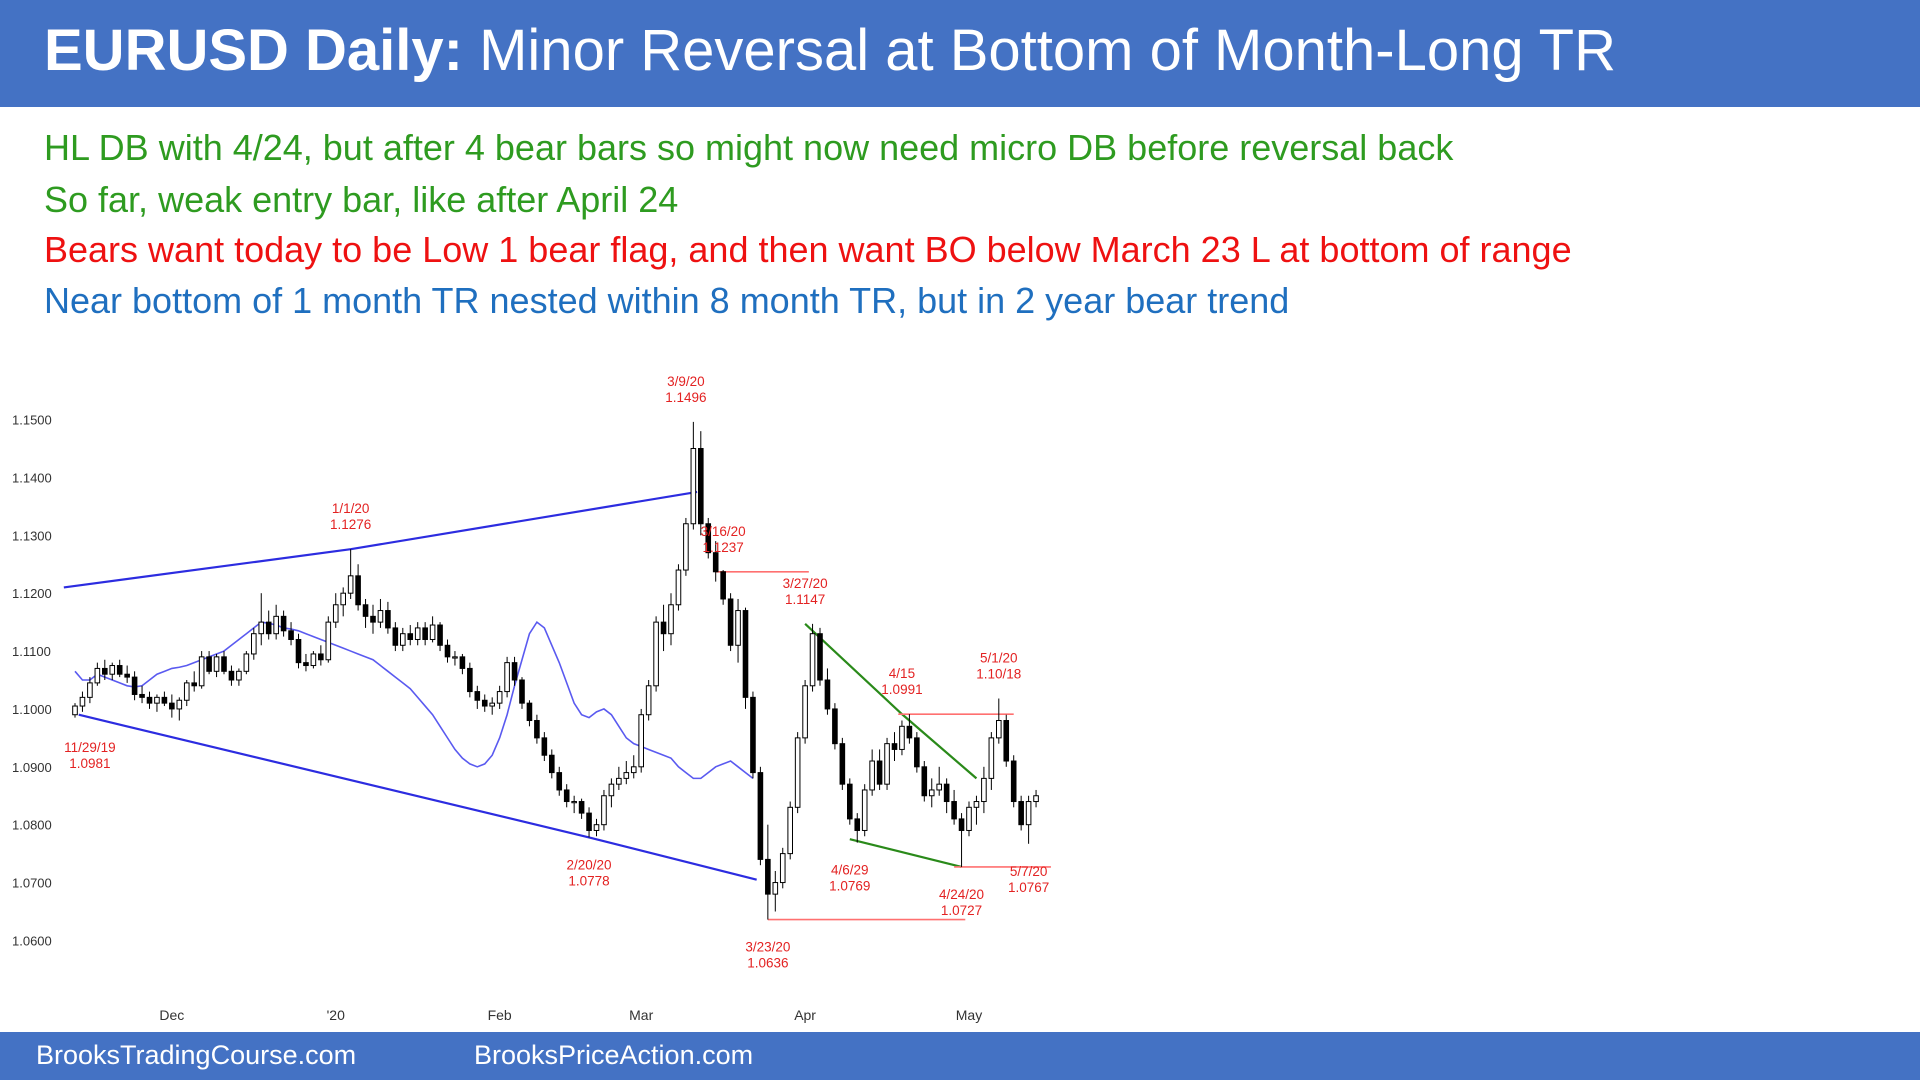 Image resolution: width=1920 pixels, height=1080 pixels. I want to click on x-tick-label: '20, so click(336, 1015).